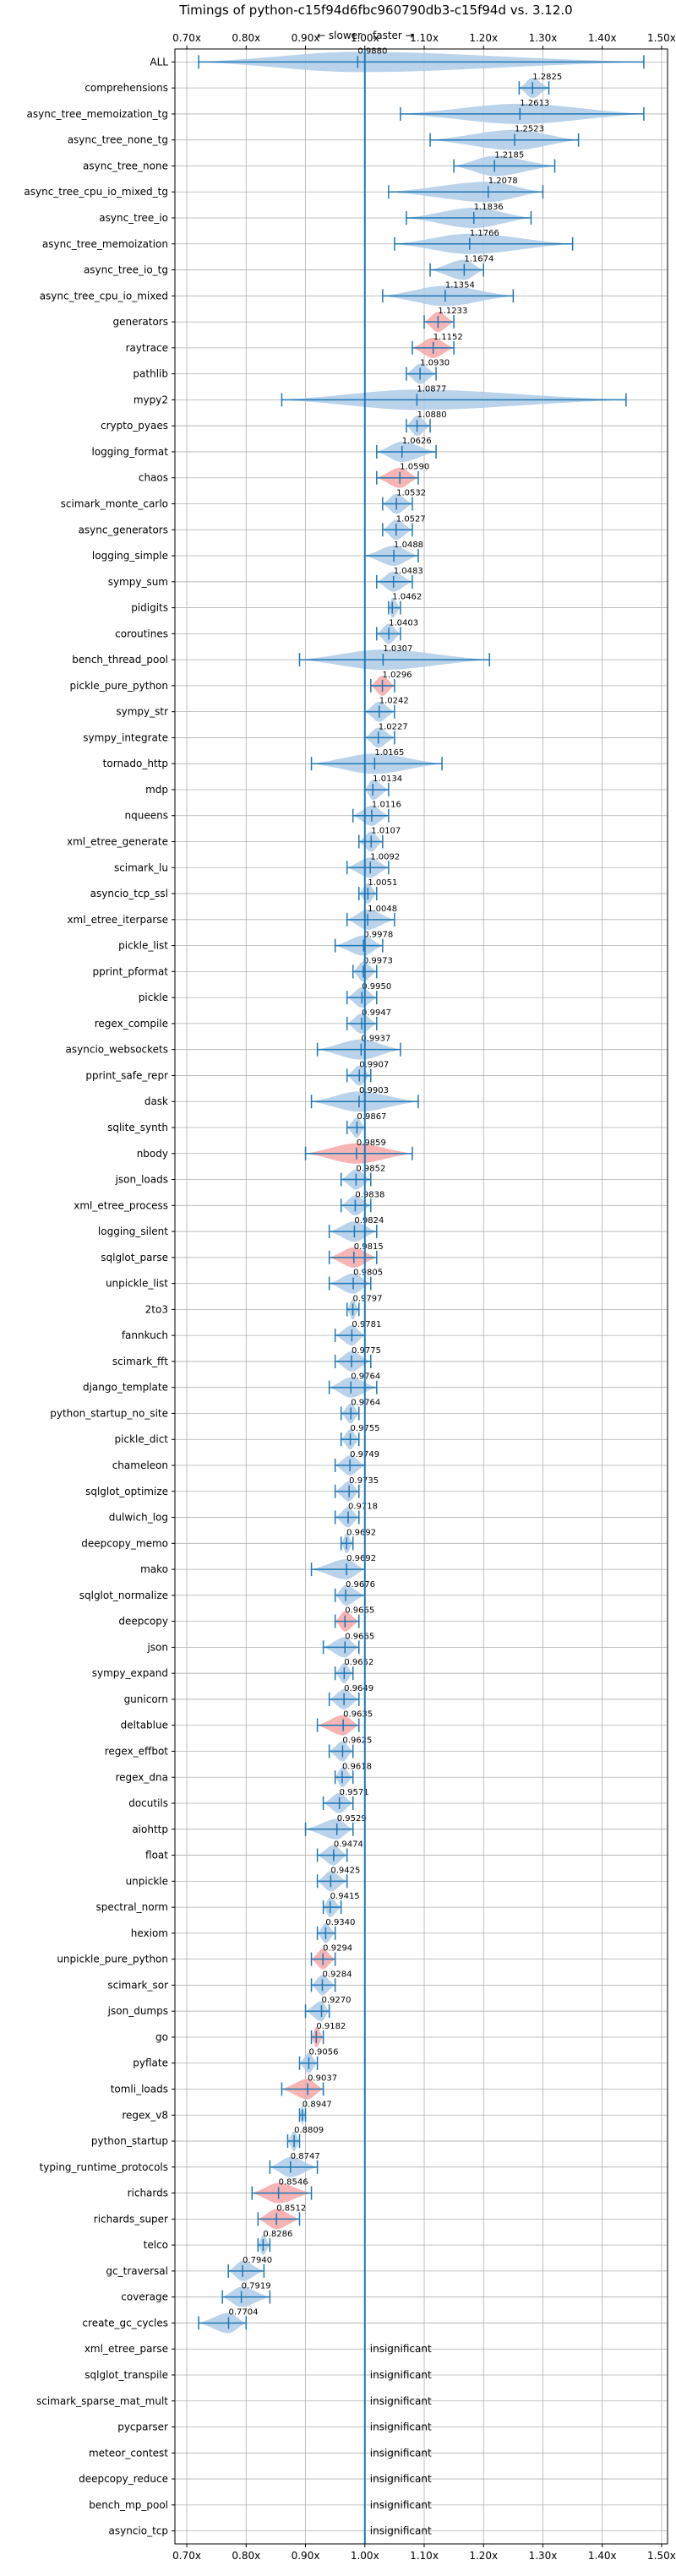 This screenshot has width=676, height=2576. What do you see at coordinates (369, 1247) in the screenshot?
I see `value-label: 0.9815` at bounding box center [369, 1247].